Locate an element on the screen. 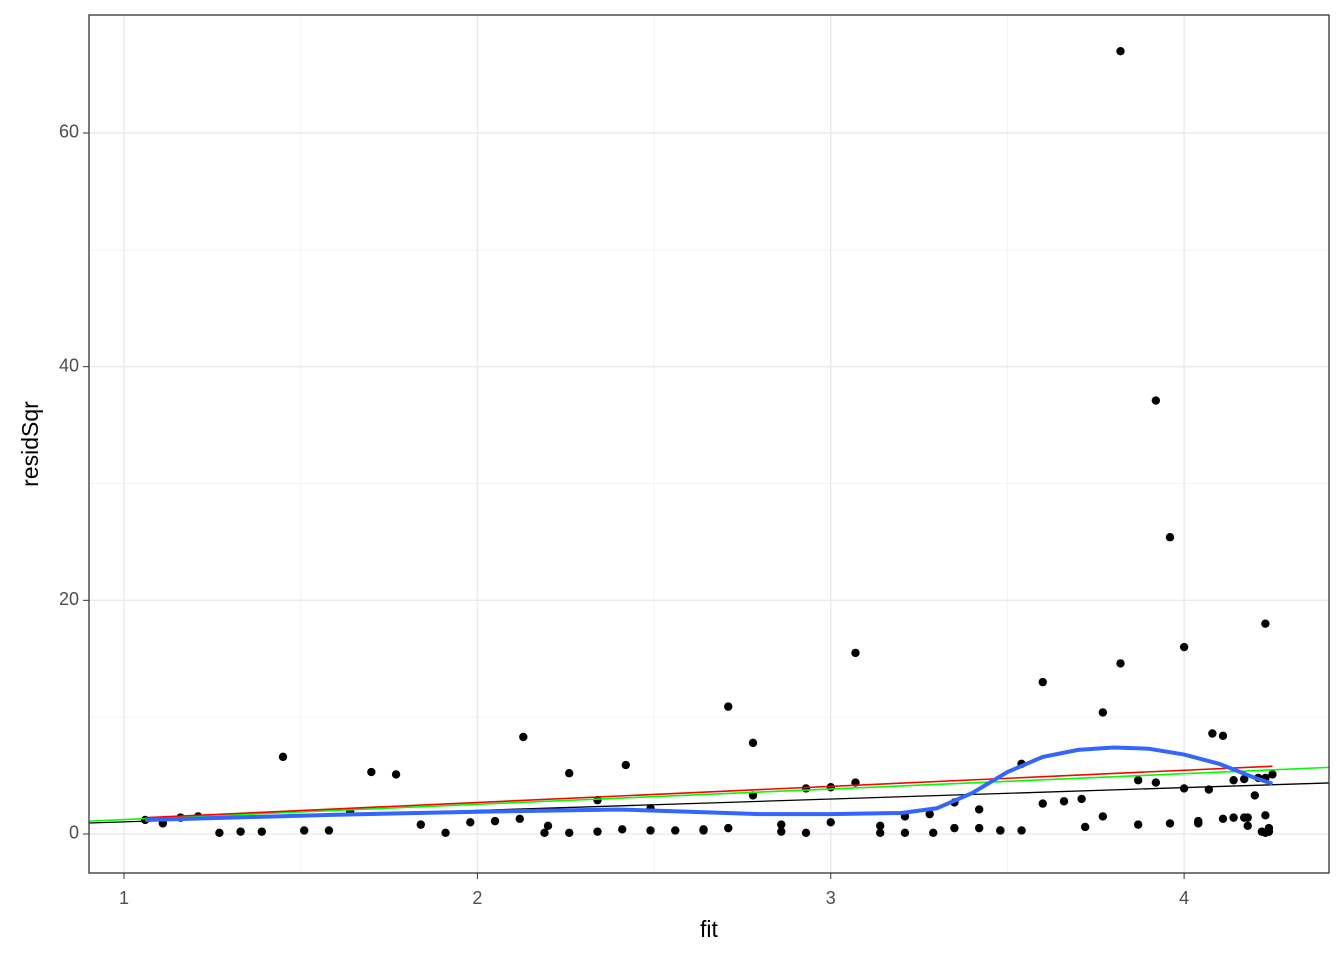 This screenshot has width=1344, height=960. y-tick-label: 40 is located at coordinates (69, 365).